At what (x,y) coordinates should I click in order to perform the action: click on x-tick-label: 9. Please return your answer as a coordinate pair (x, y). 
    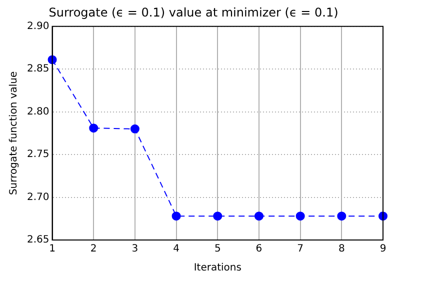
    Looking at the image, I should click on (383, 249).